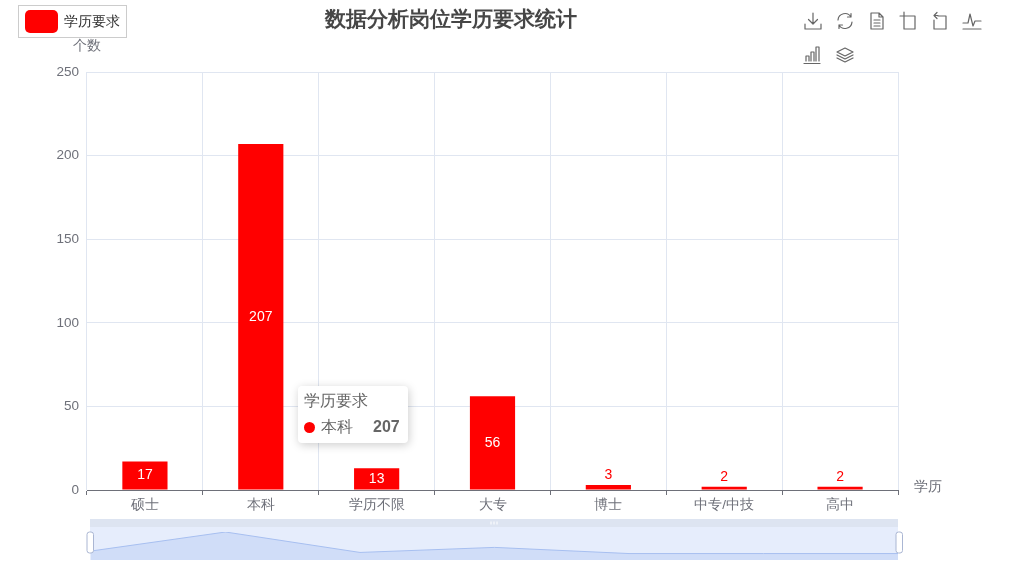 The height and width of the screenshot is (567, 1029). Describe the element at coordinates (724, 504) in the screenshot. I see `x-tick-label: 中专/中技` at that location.